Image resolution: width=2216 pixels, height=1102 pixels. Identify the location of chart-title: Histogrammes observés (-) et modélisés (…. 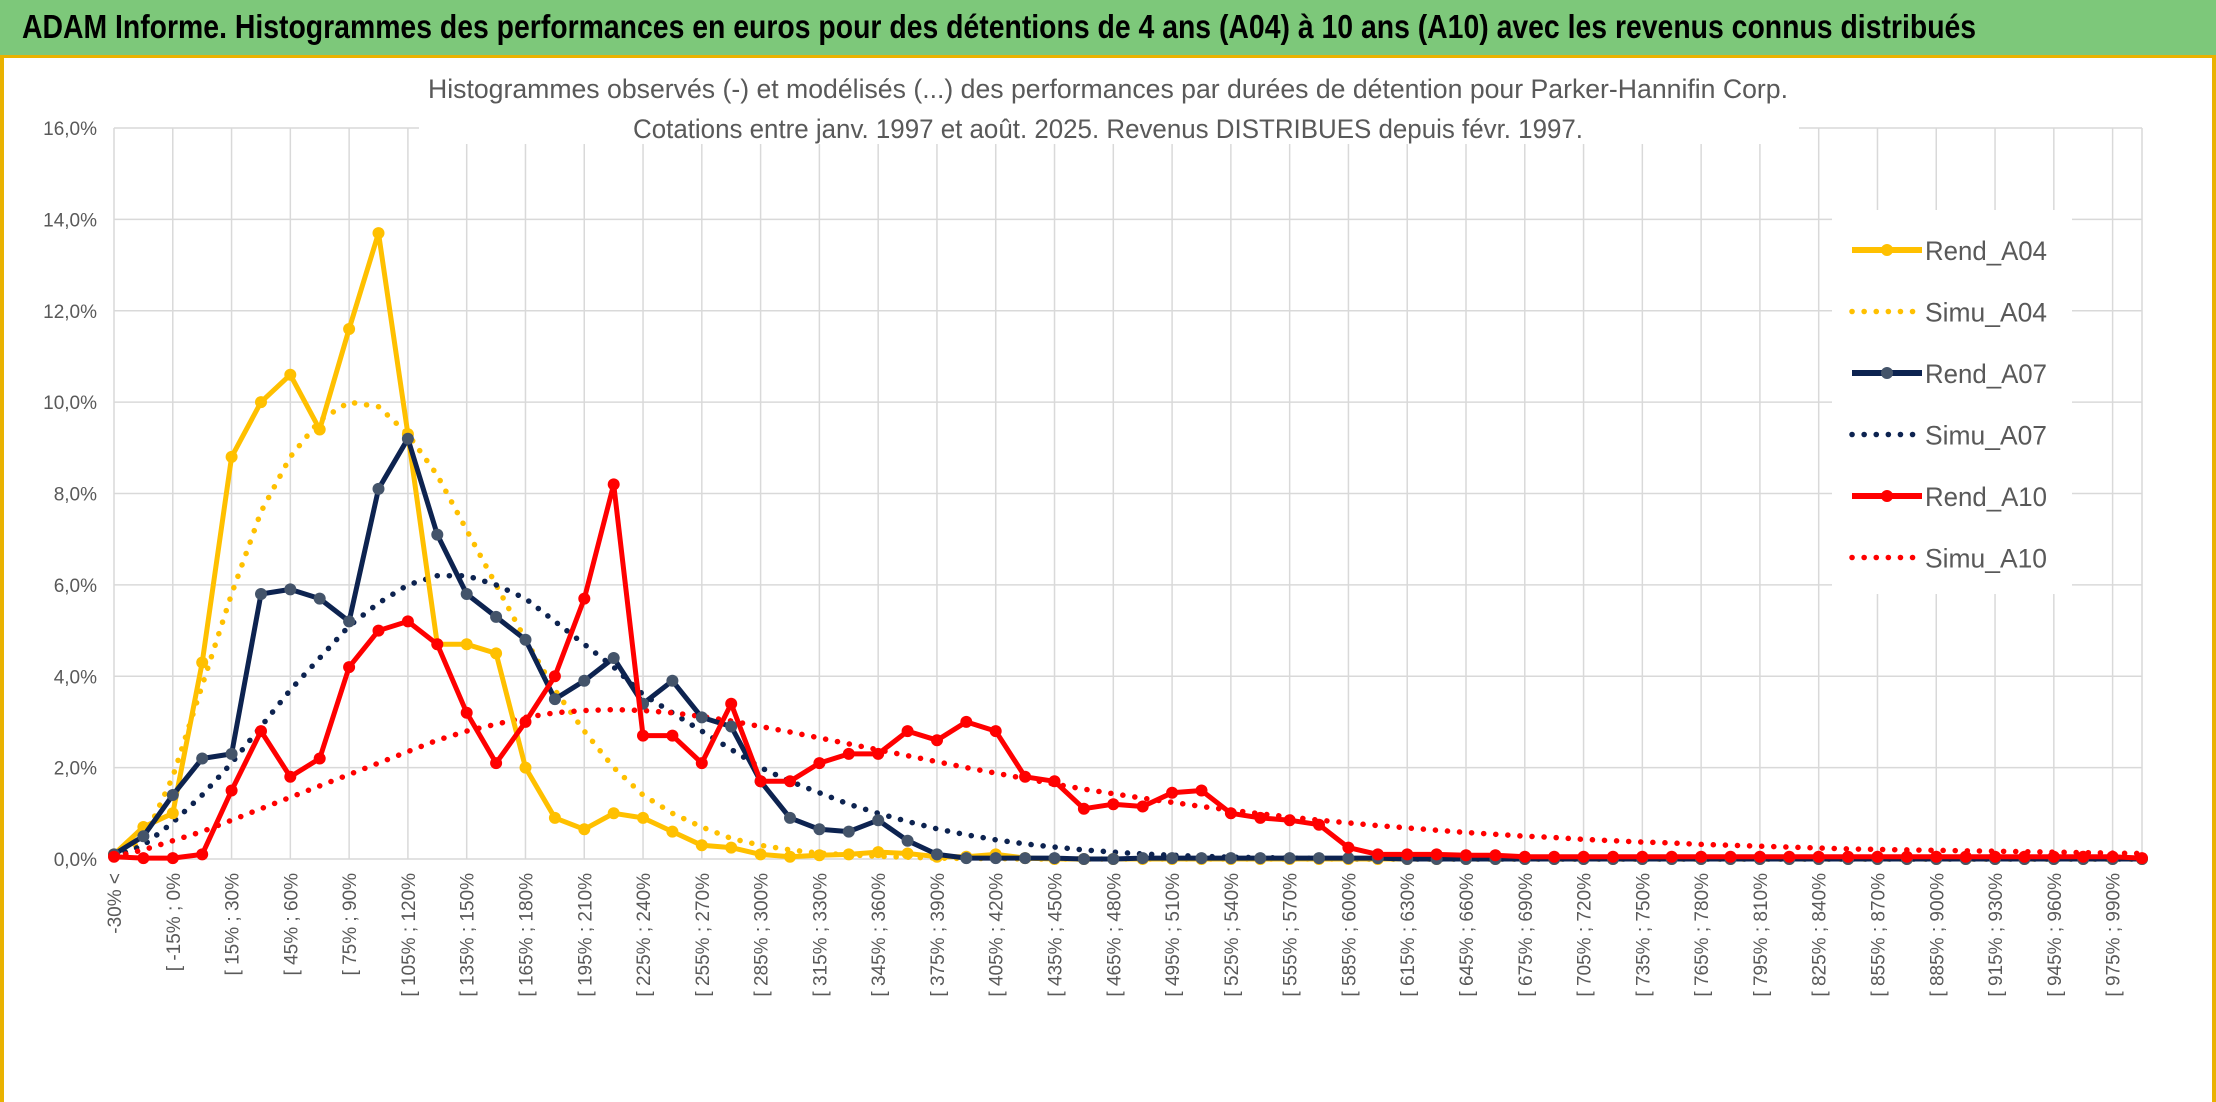
(1108, 89).